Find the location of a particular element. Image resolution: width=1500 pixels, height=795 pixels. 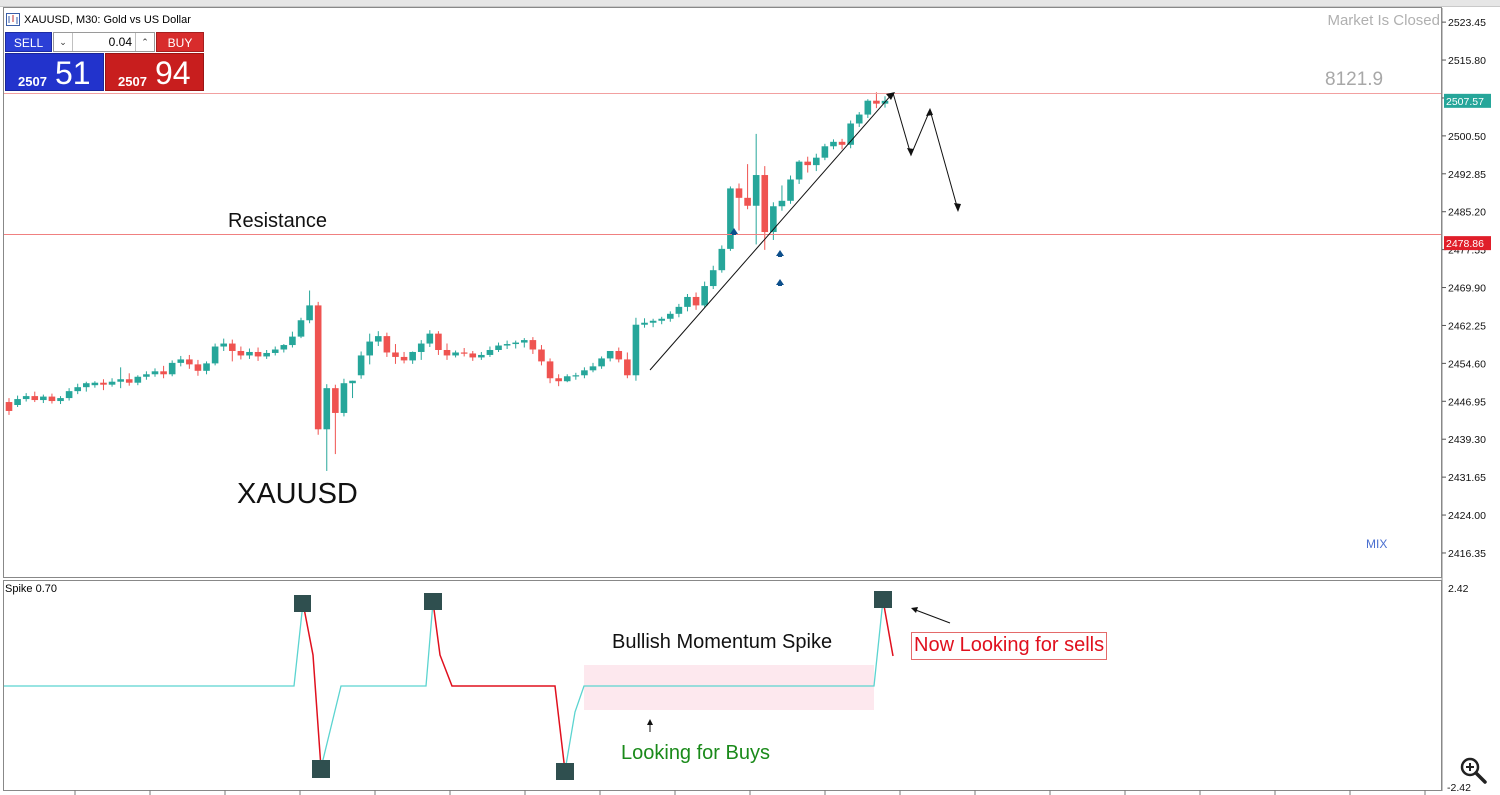

indicator-bottom-label: -2.42 is located at coordinates (1459, 788).